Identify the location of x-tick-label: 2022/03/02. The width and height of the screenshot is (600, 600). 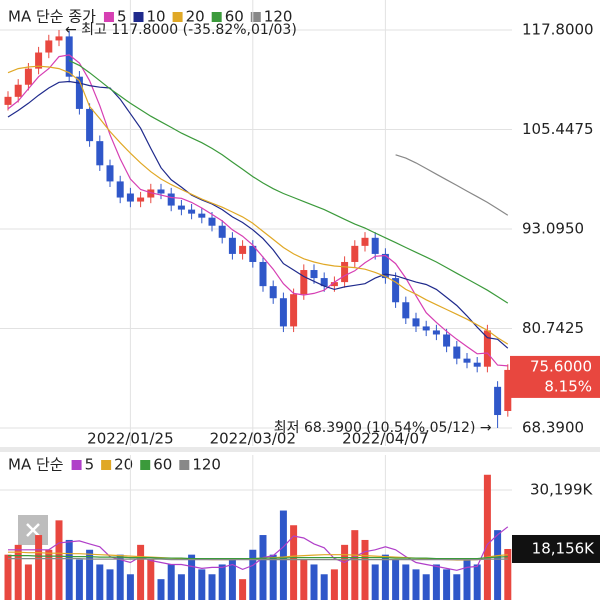
(253, 439).